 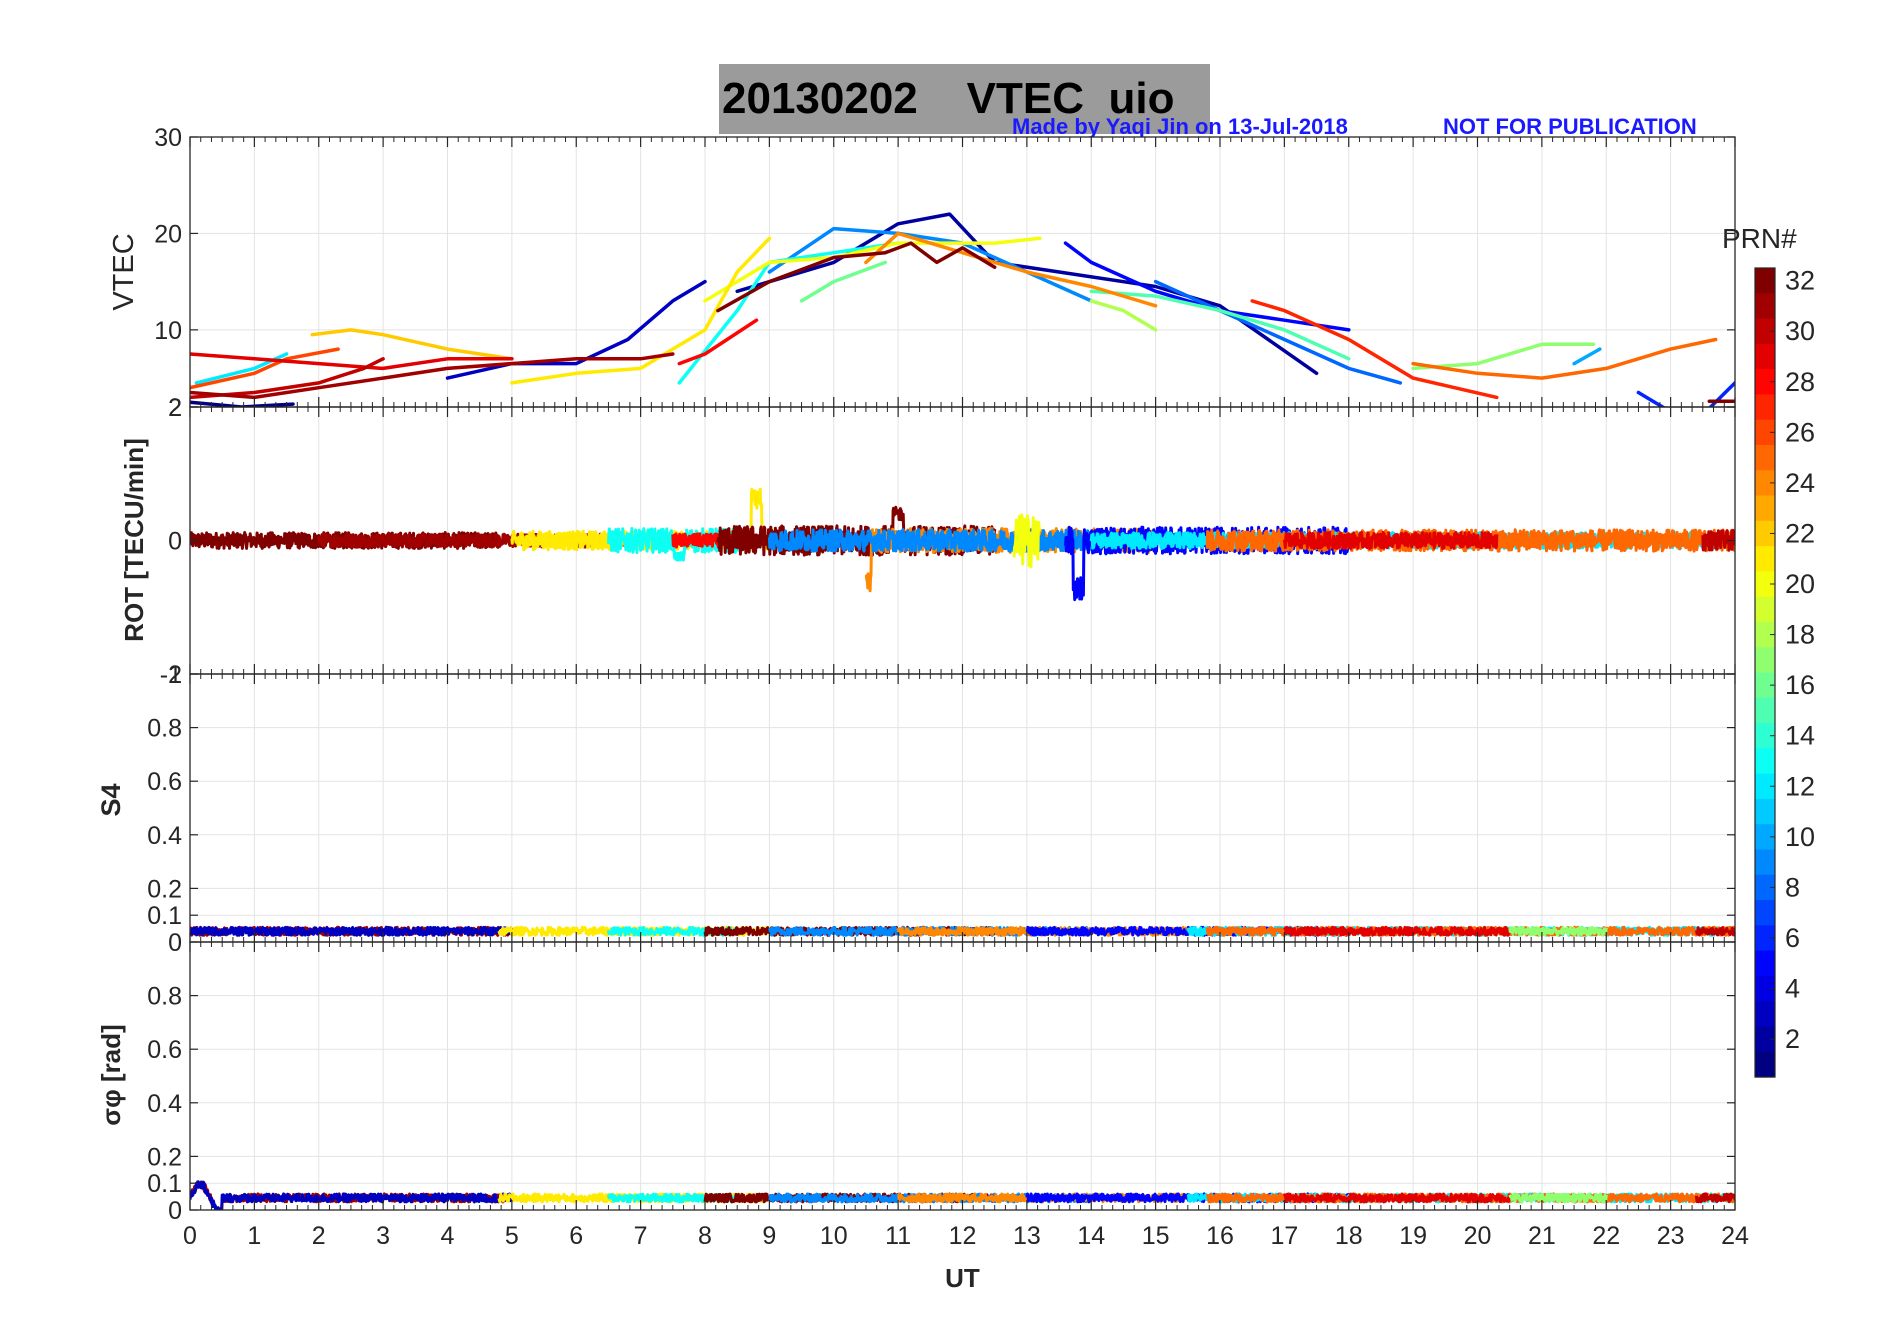 What do you see at coordinates (1792, 938) in the screenshot?
I see `colorbar-tick-label: 6` at bounding box center [1792, 938].